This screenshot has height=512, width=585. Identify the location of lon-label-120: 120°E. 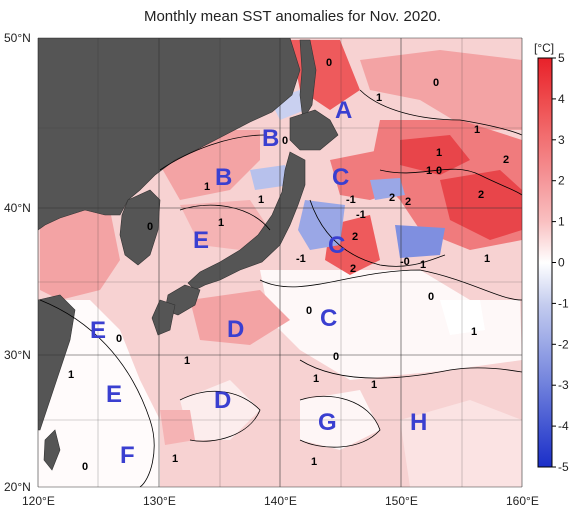
(38, 501).